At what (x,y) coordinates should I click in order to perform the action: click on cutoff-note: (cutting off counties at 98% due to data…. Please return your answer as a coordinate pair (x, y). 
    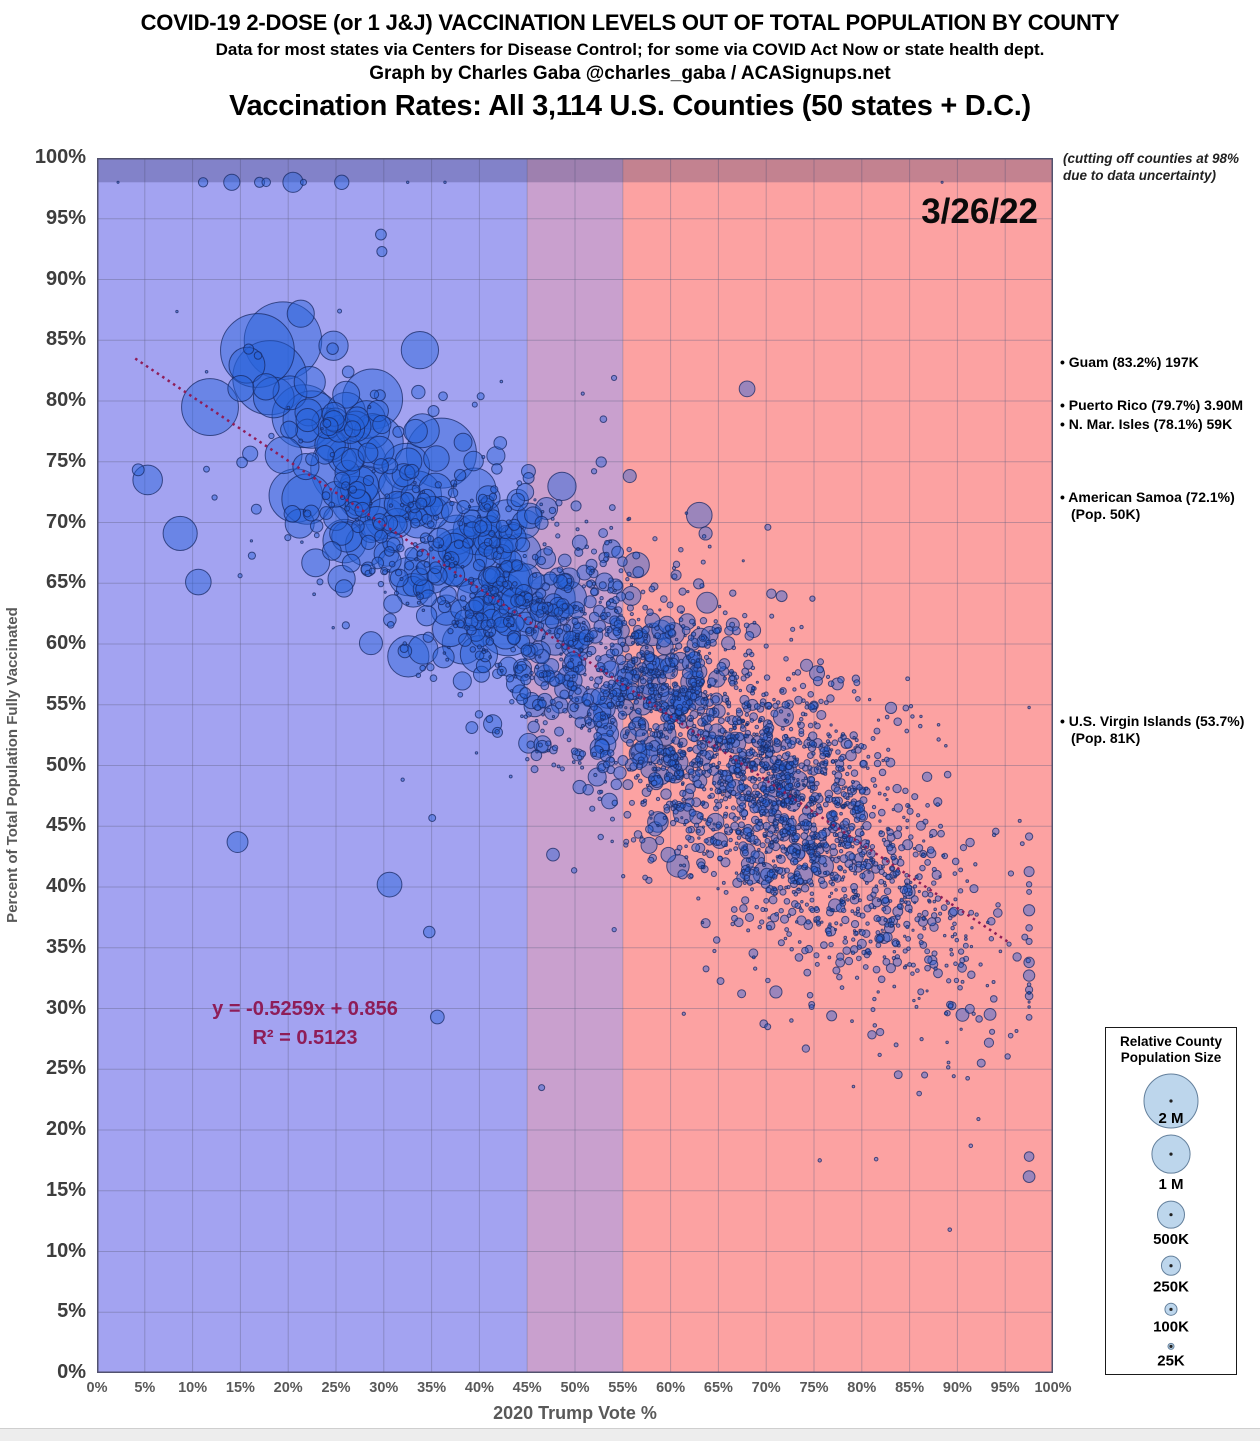
    Looking at the image, I should click on (1151, 167).